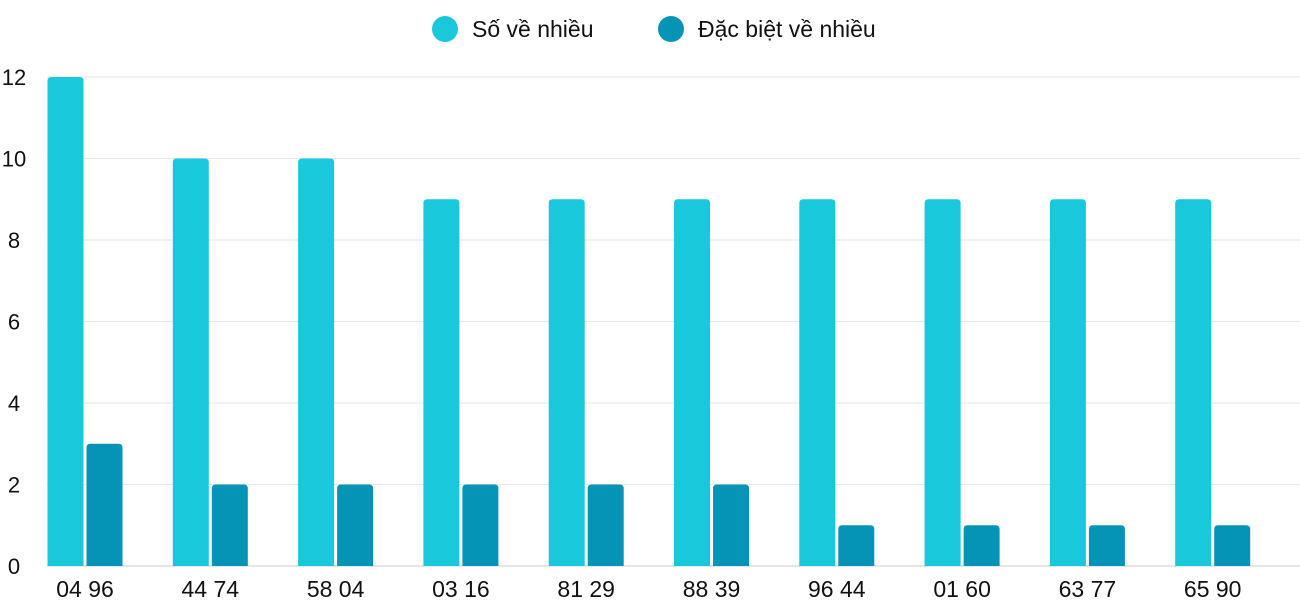 The height and width of the screenshot is (605, 1300). What do you see at coordinates (532, 29) in the screenshot?
I see `legend-label: Số về nhiều` at bounding box center [532, 29].